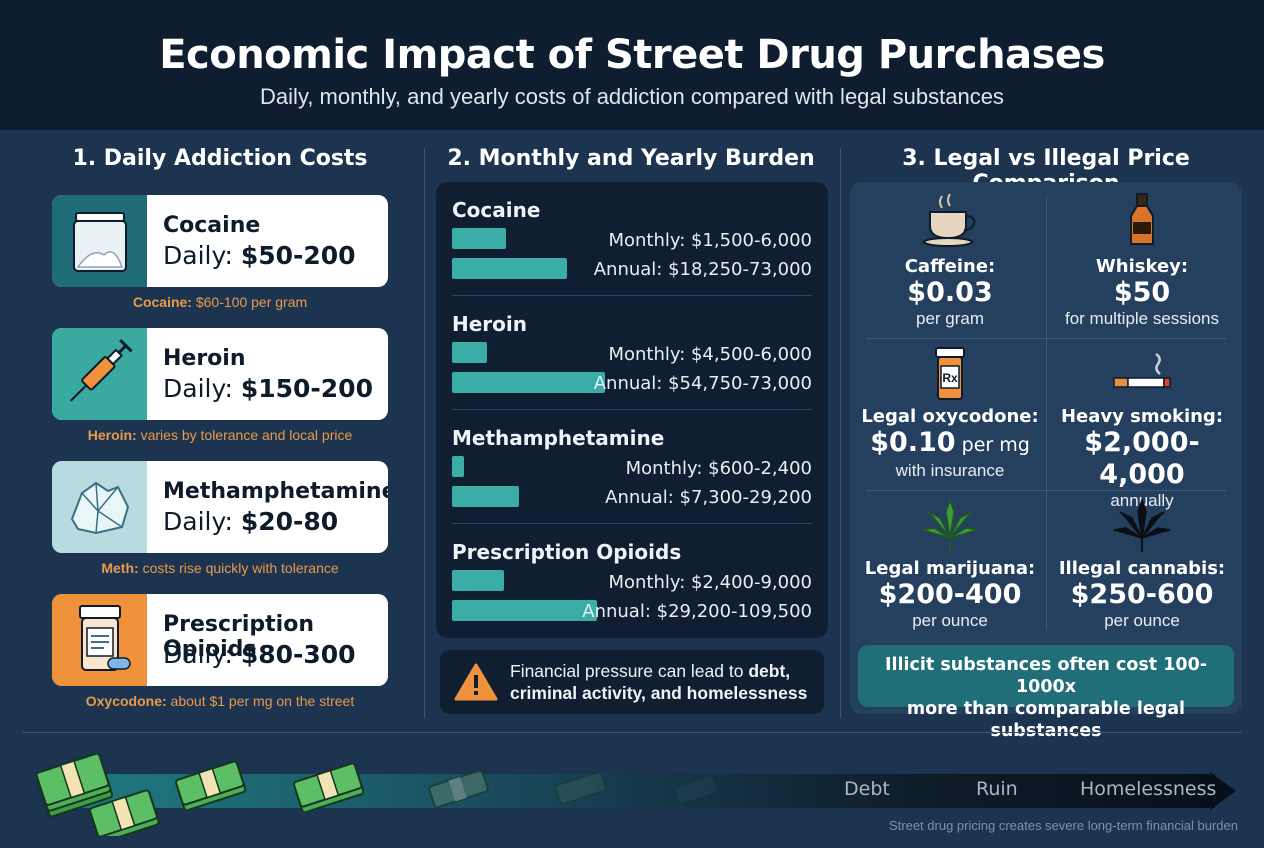  What do you see at coordinates (1142, 594) in the screenshot?
I see `item-price: $250-600` at bounding box center [1142, 594].